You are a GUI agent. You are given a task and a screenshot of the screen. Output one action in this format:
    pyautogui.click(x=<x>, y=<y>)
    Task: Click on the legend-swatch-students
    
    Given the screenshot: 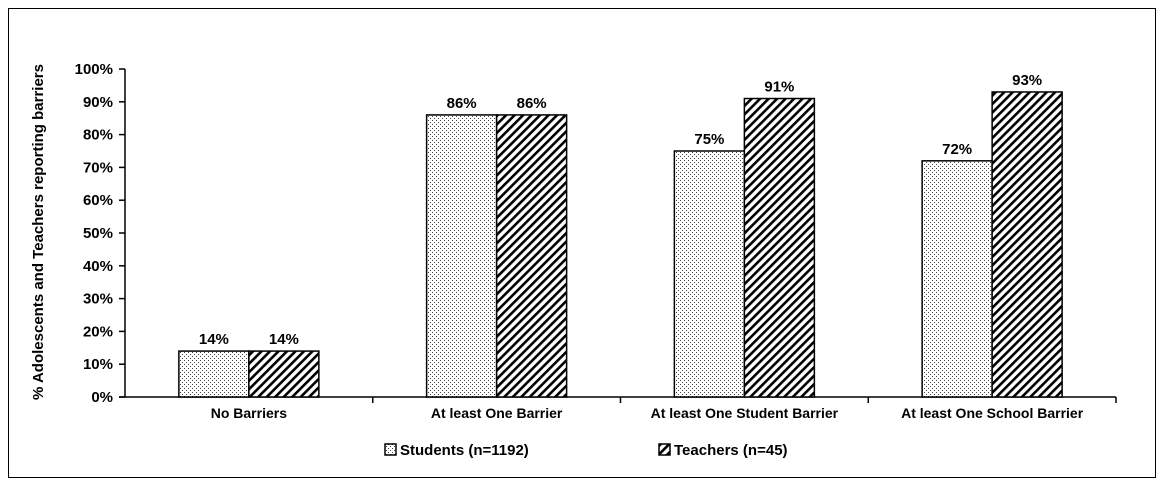 What is the action you would take?
    pyautogui.click(x=390, y=449)
    